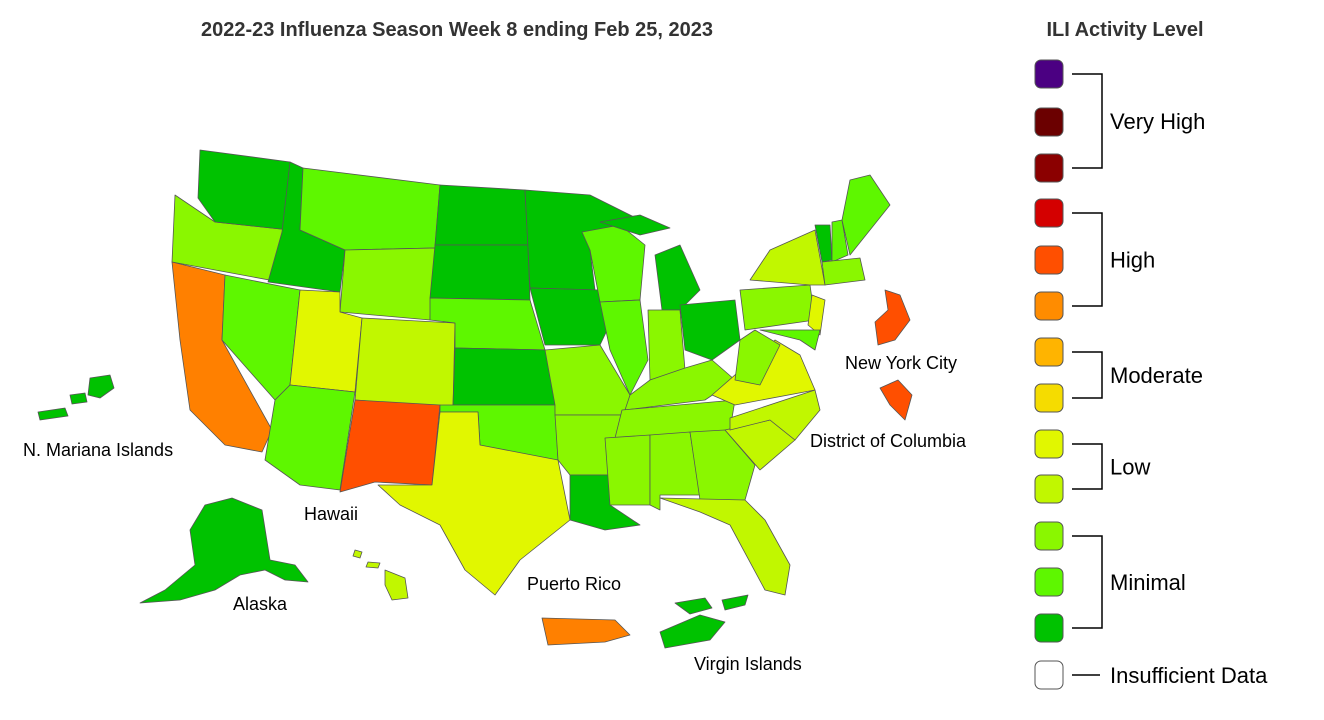 This screenshot has width=1324, height=720. Describe the element at coordinates (331, 514) in the screenshot. I see `map-label: Hawaii` at that location.